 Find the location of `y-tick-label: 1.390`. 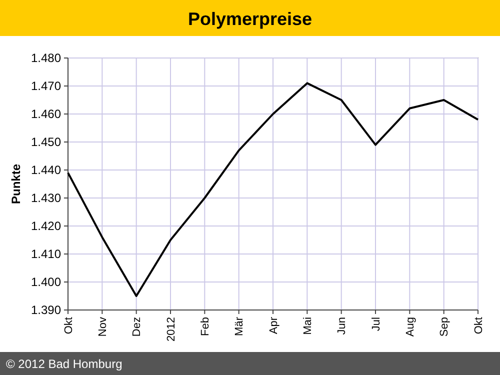

y-tick-label: 1.390 is located at coordinates (46, 310).